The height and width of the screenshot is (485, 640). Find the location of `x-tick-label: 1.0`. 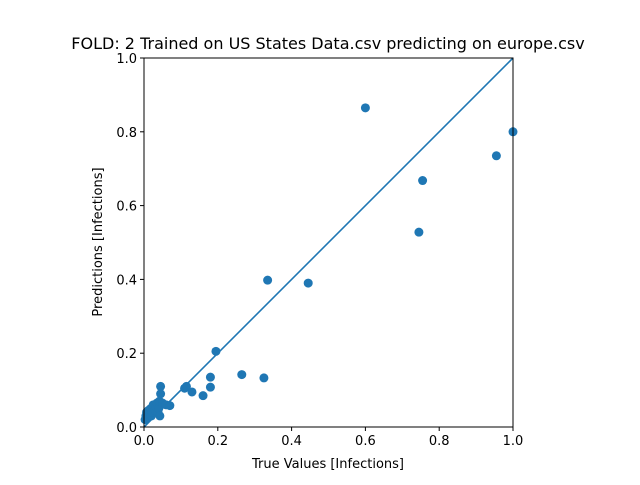

x-tick-label: 1.0 is located at coordinates (513, 441).